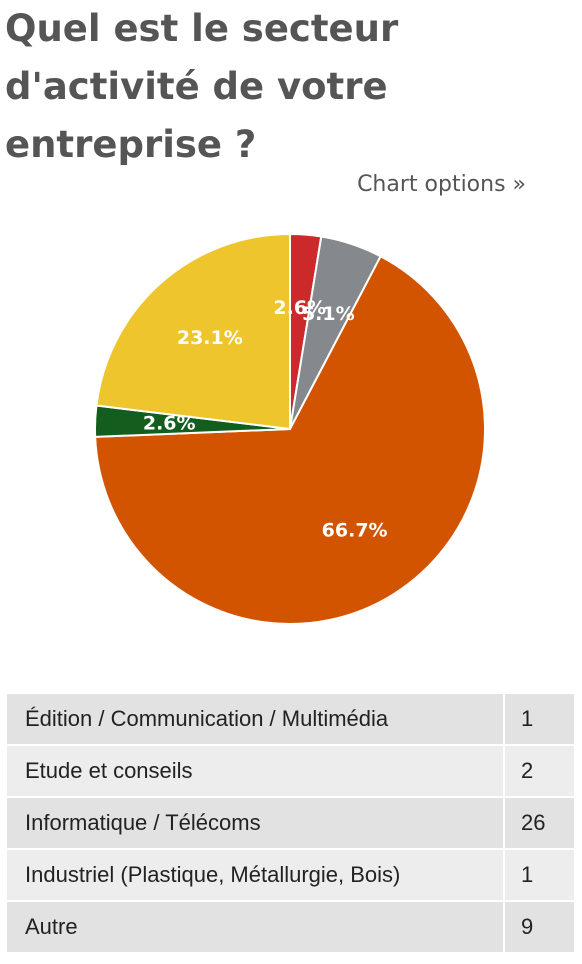 Image resolution: width=582 pixels, height=964 pixels. Describe the element at coordinates (255, 823) in the screenshot. I see `category-cell: Informatique / Télécoms` at that location.